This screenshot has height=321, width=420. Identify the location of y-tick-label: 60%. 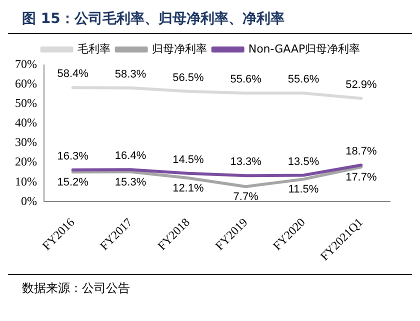
(25, 83).